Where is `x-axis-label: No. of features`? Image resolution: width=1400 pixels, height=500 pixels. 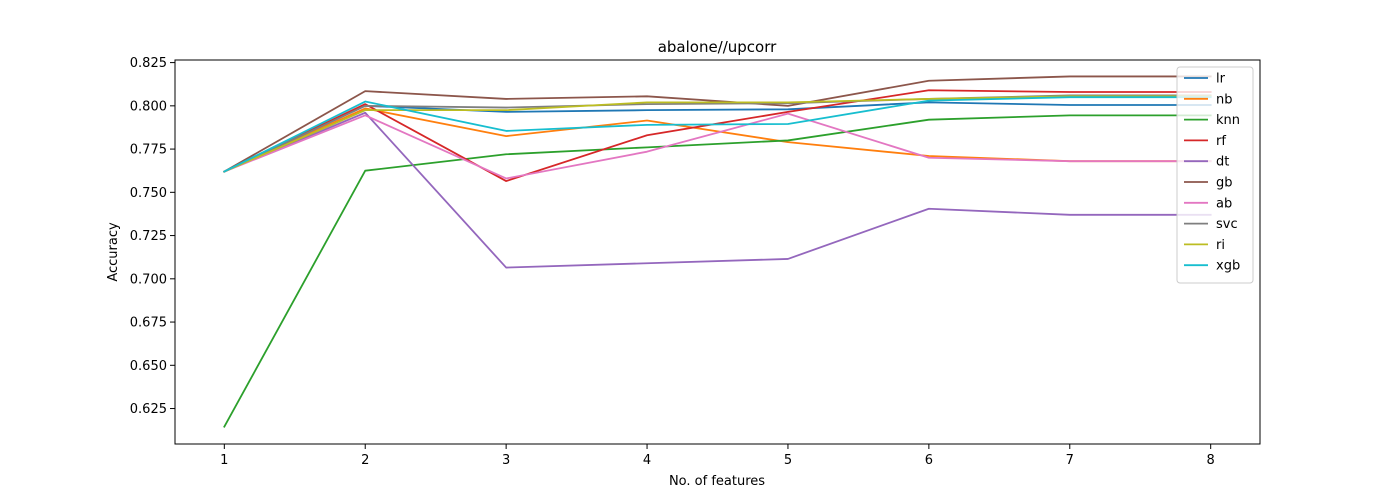 x-axis-label: No. of features is located at coordinates (717, 481).